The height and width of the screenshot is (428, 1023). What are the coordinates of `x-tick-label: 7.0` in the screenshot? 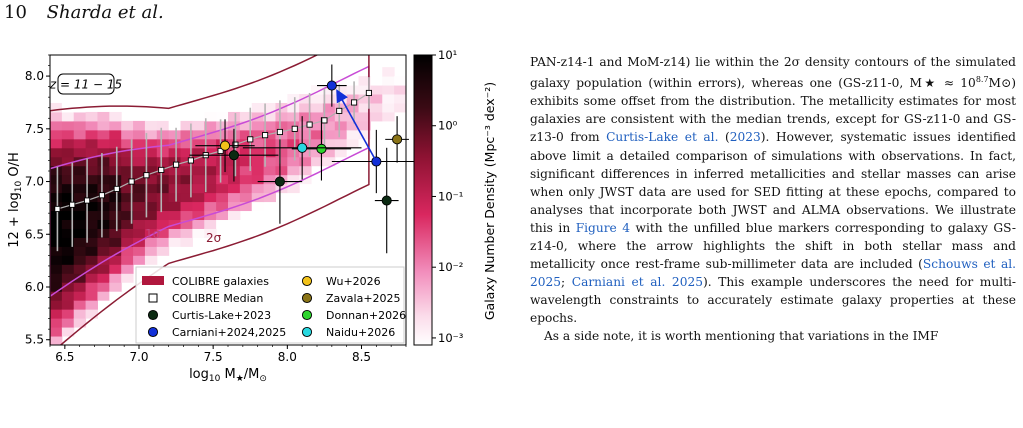 It's located at (138, 357).